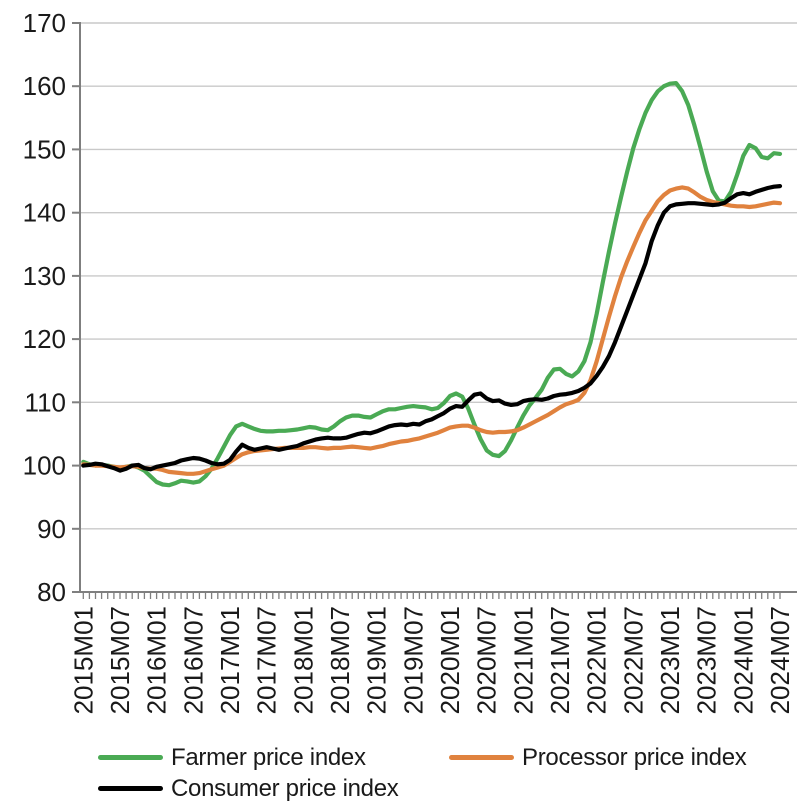 The width and height of the screenshot is (800, 806). What do you see at coordinates (633, 660) in the screenshot?
I see `svg-text: 2022M07` at bounding box center [633, 660].